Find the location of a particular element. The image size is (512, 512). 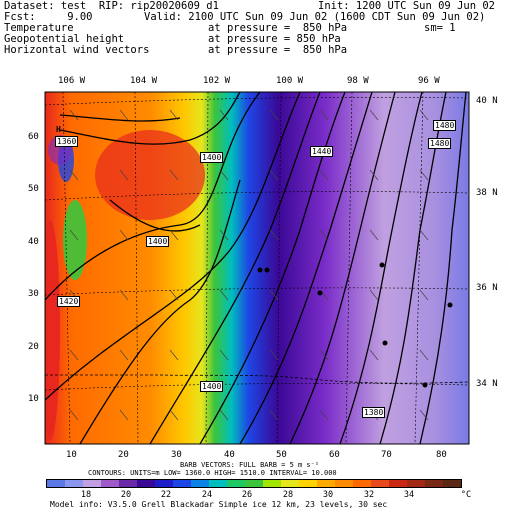

lat-label: 34 N is located at coordinates (487, 384).